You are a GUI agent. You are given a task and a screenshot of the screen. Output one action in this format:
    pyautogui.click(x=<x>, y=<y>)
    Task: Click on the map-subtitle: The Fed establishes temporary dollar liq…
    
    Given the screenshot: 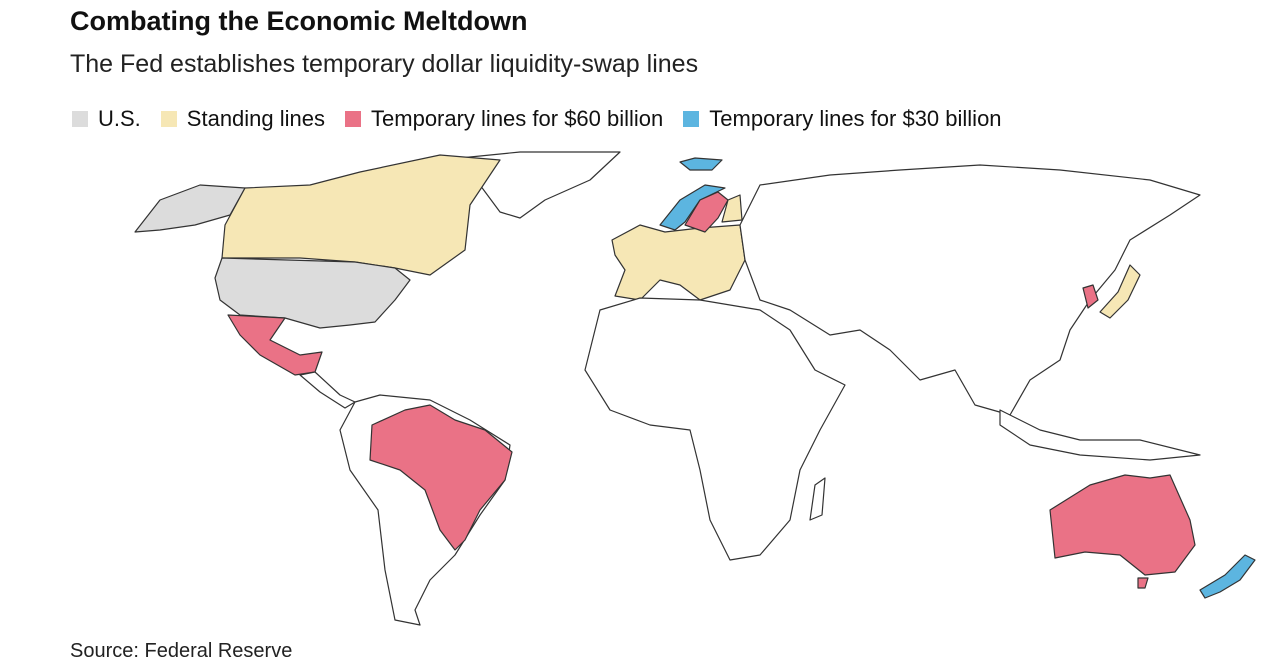 What is the action you would take?
    pyautogui.click(x=384, y=64)
    